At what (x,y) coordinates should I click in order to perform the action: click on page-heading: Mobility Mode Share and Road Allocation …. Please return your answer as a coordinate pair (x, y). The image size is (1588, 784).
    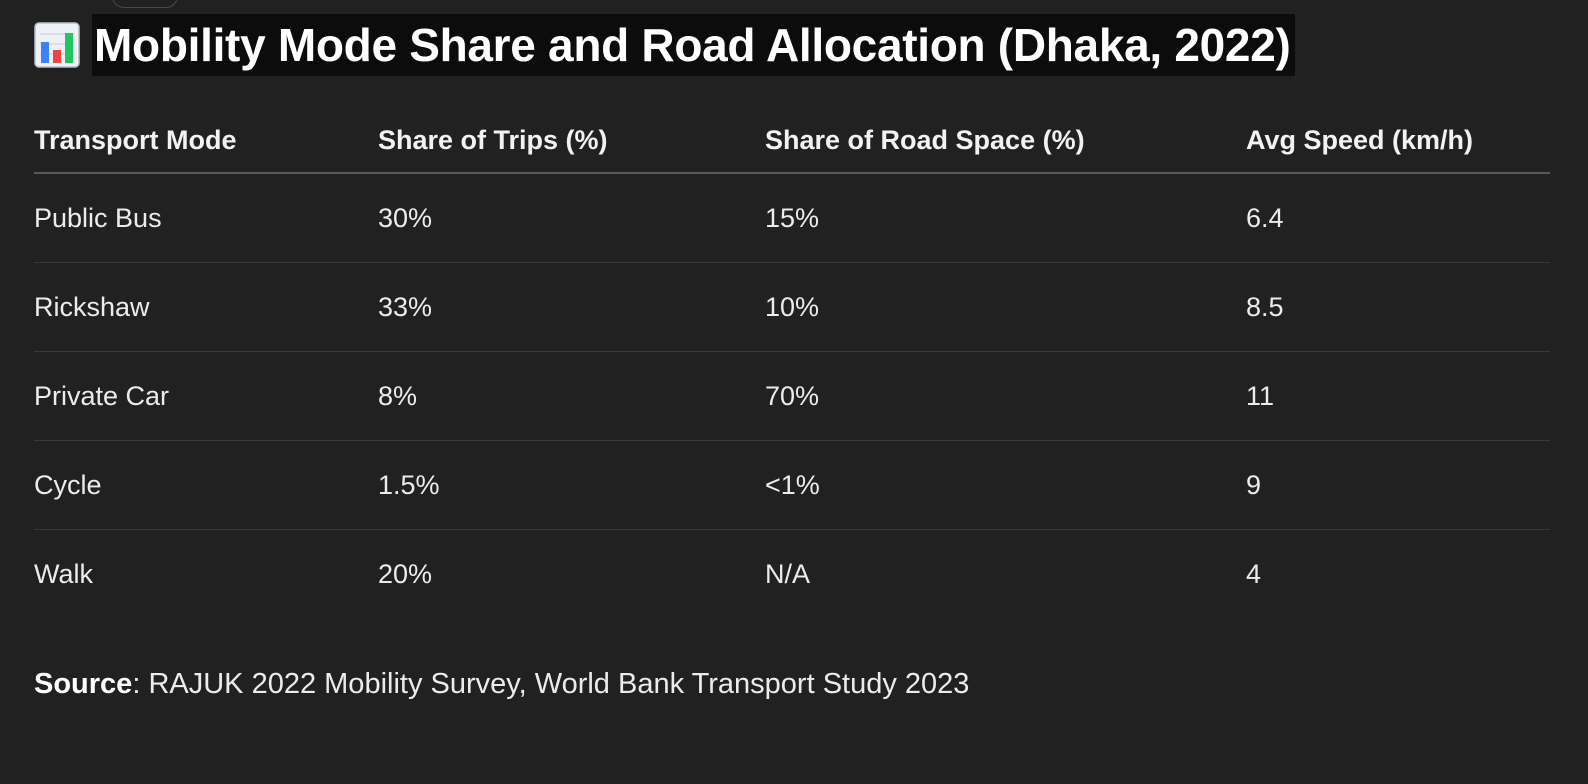
    Looking at the image, I should click on (664, 45).